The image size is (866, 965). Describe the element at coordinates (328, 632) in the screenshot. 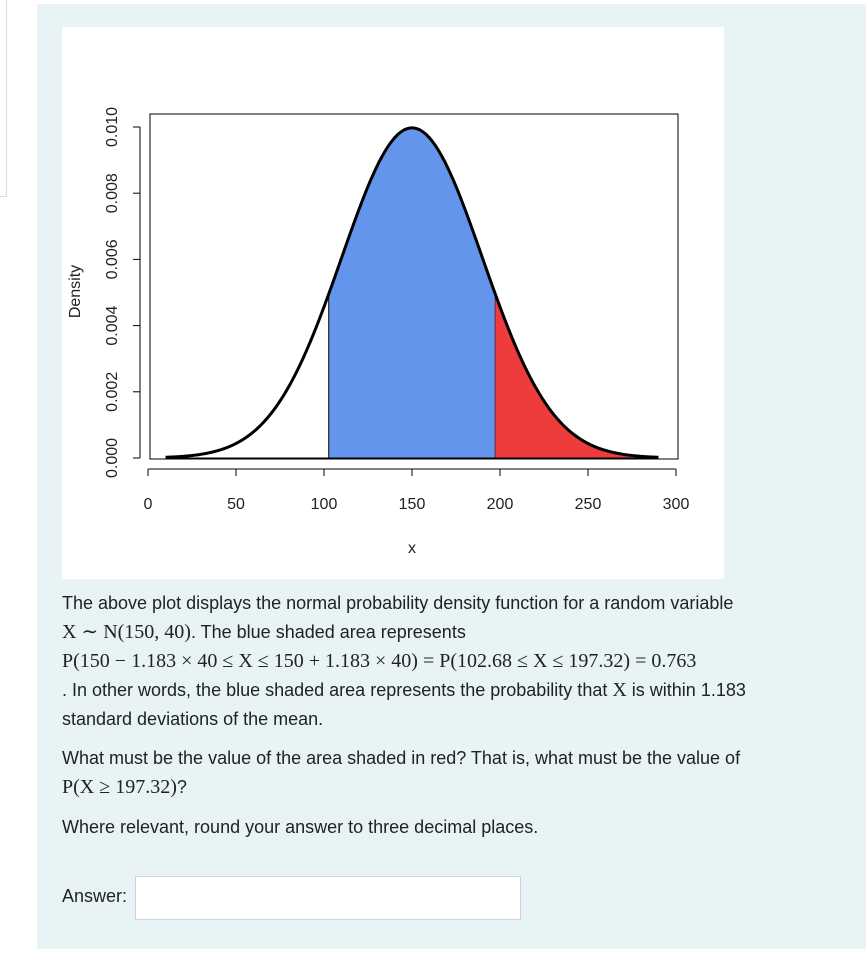

I see `question-text: . The blue shaded area represents` at that location.